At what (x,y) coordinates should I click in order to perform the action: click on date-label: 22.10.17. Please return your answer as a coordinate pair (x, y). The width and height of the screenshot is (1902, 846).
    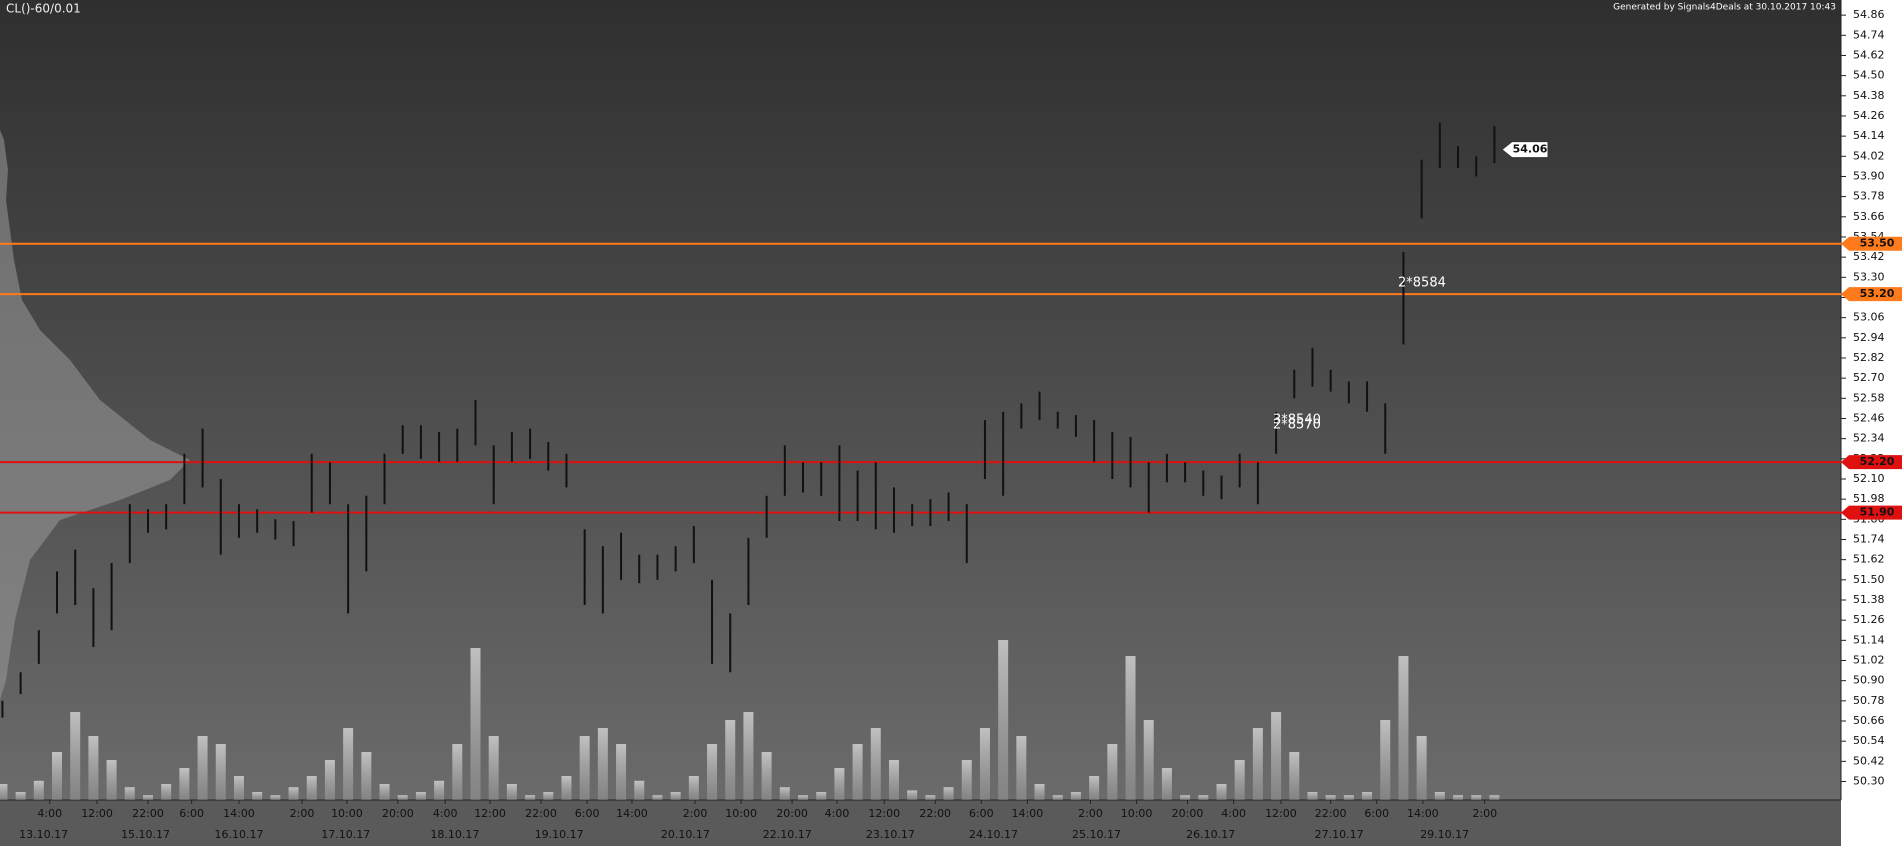
    Looking at the image, I should click on (787, 834).